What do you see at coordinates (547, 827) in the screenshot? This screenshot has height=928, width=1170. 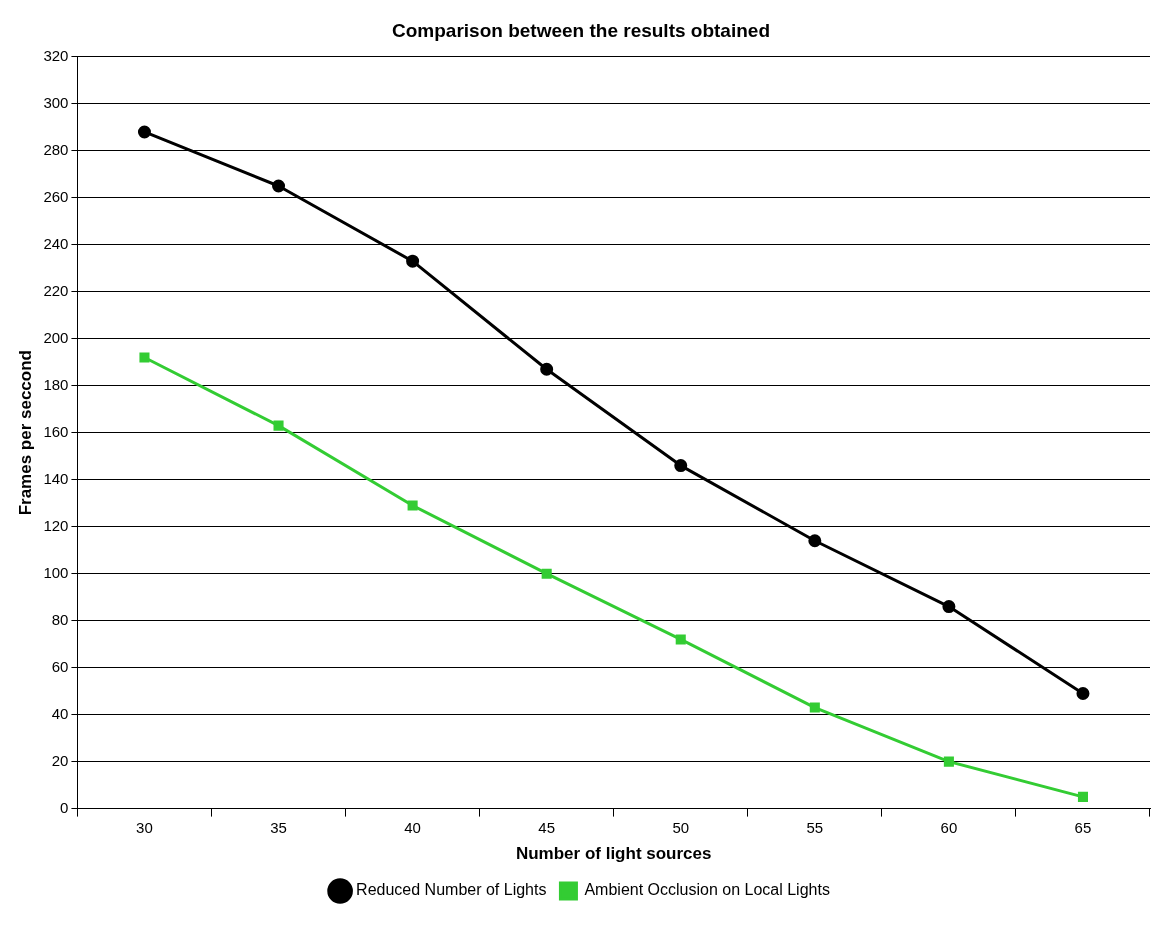 I see `x-tick-label: 45` at bounding box center [547, 827].